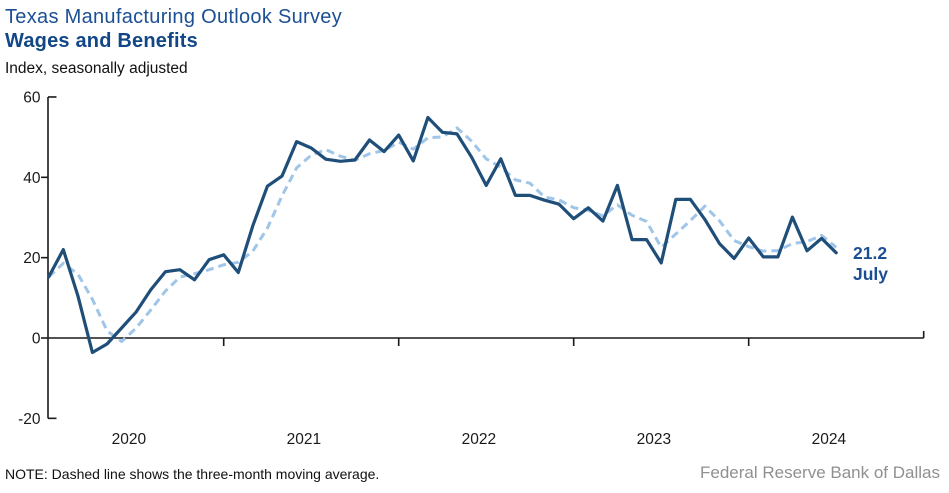  What do you see at coordinates (96, 68) in the screenshot?
I see `y-axis-units-label: Index, seasonally adjusted` at bounding box center [96, 68].